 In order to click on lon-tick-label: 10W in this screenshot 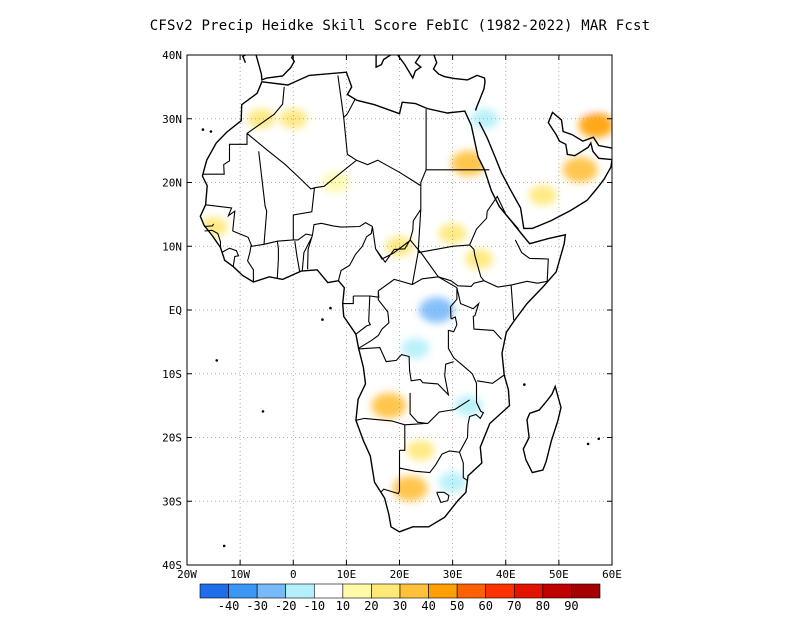, I will do `click(240, 574)`.